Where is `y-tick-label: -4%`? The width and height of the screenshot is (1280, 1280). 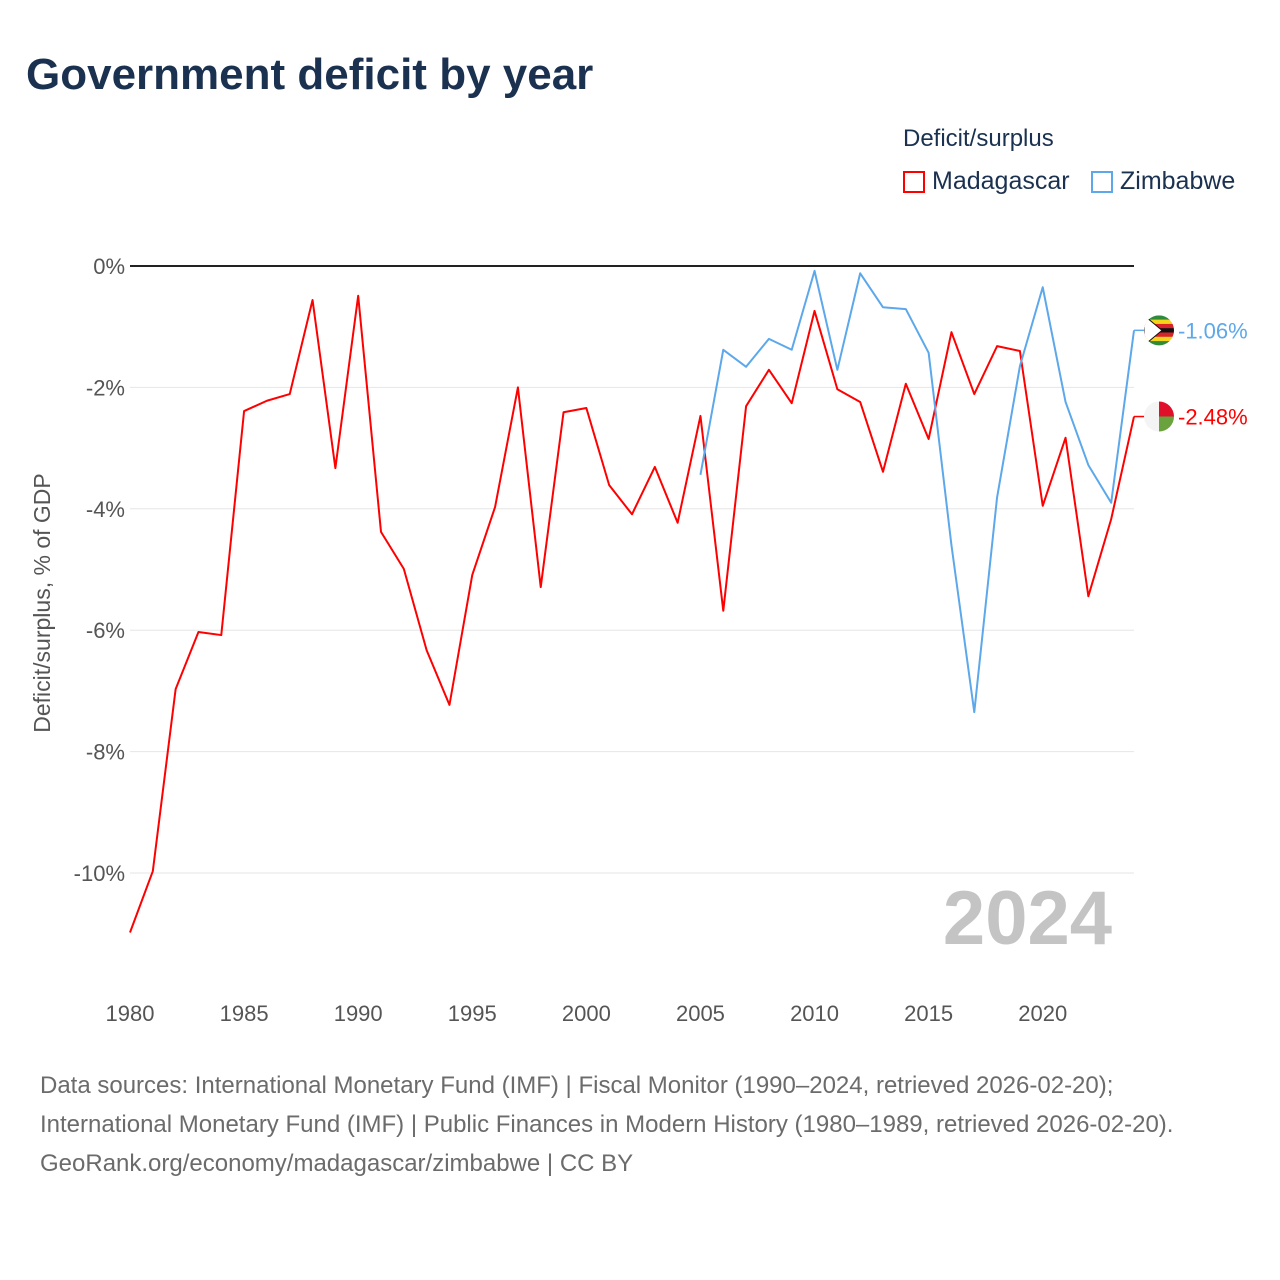
y-tick-label: -4% is located at coordinates (105, 509).